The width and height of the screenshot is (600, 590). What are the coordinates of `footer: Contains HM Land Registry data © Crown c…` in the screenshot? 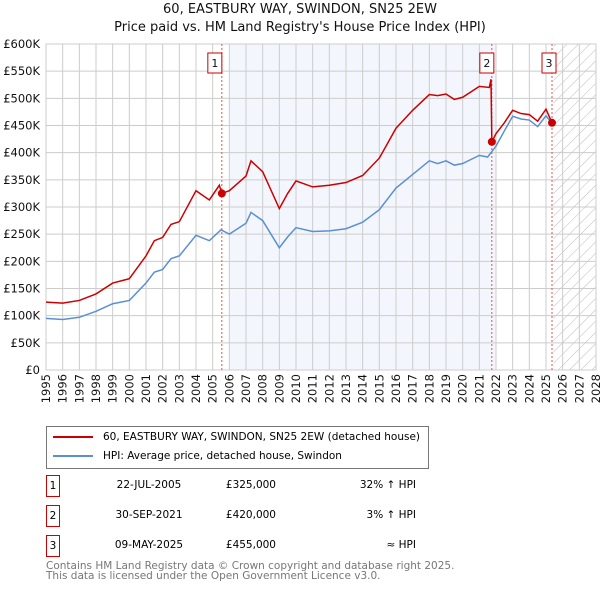 It's located at (250, 571).